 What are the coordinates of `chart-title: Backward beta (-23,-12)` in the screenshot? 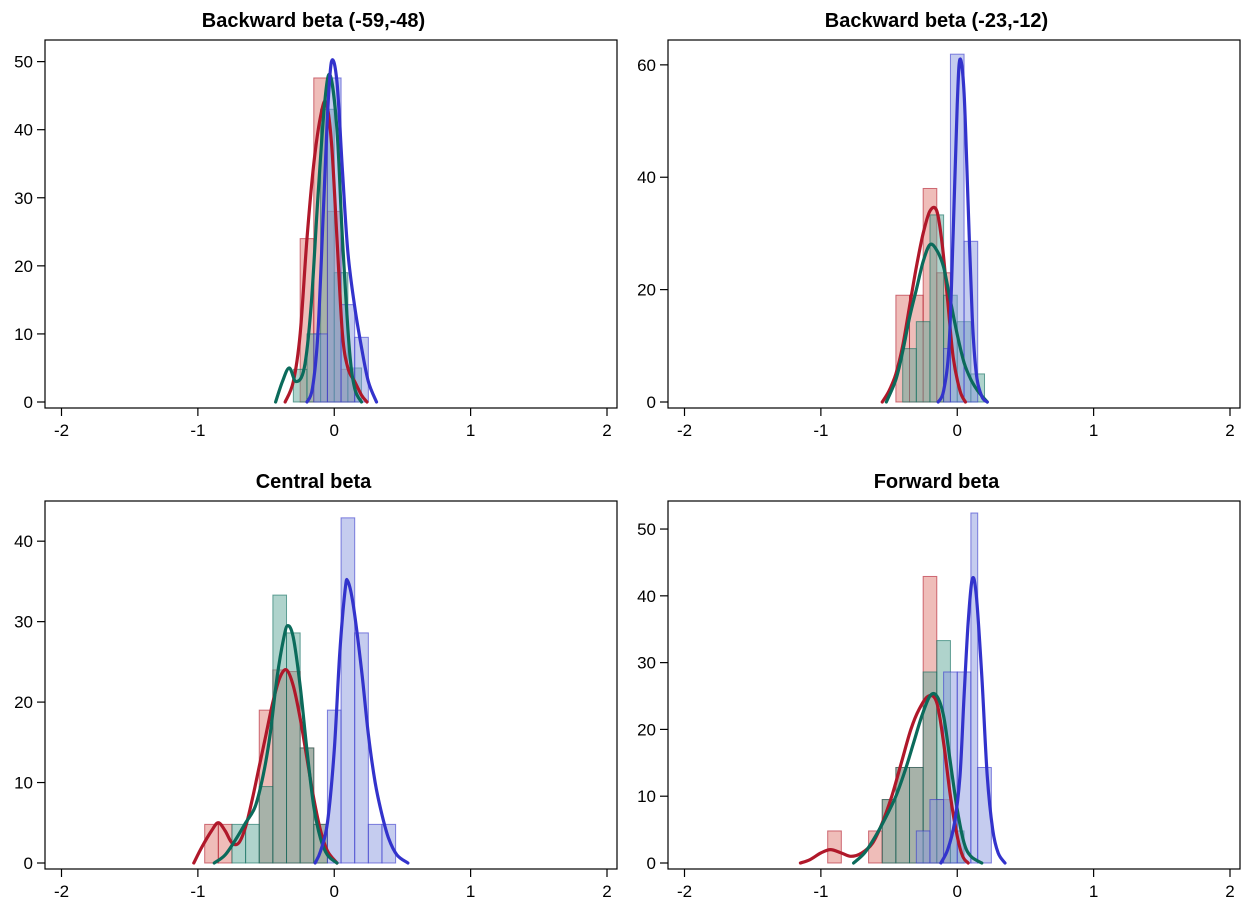 It's located at (936, 21).